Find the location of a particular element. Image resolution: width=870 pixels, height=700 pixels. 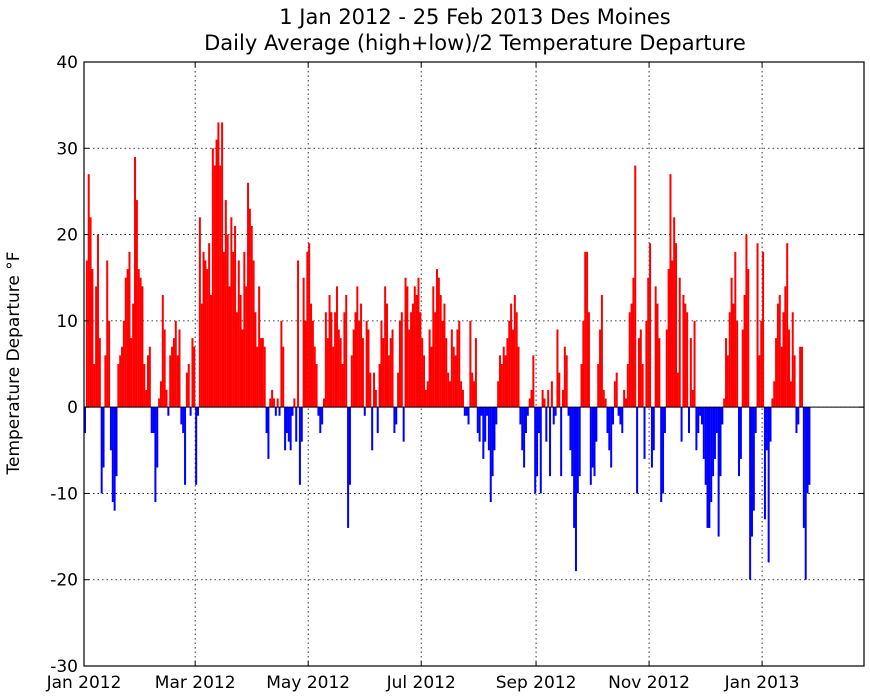

y-tick-label: 20 is located at coordinates (67, 236).